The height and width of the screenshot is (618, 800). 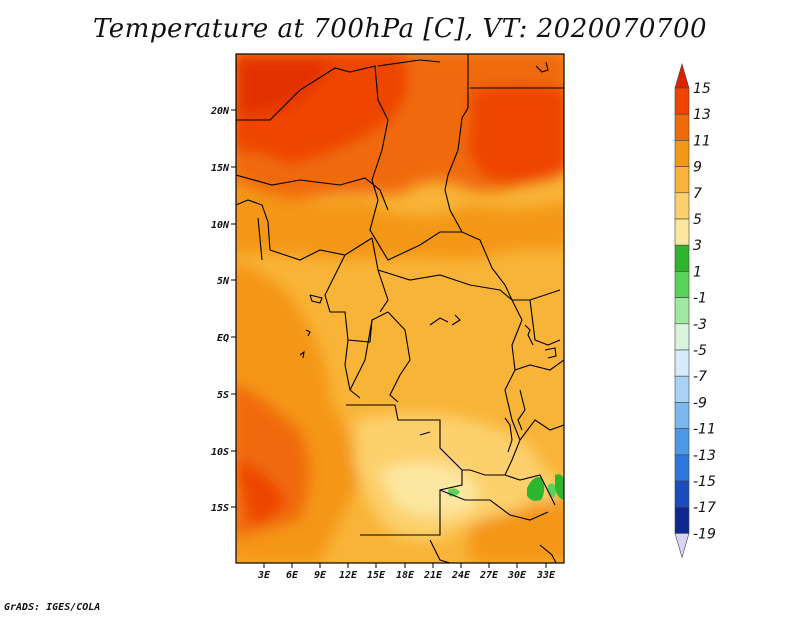 What do you see at coordinates (704, 430) in the screenshot?
I see `colorbar-label: -11` at bounding box center [704, 430].